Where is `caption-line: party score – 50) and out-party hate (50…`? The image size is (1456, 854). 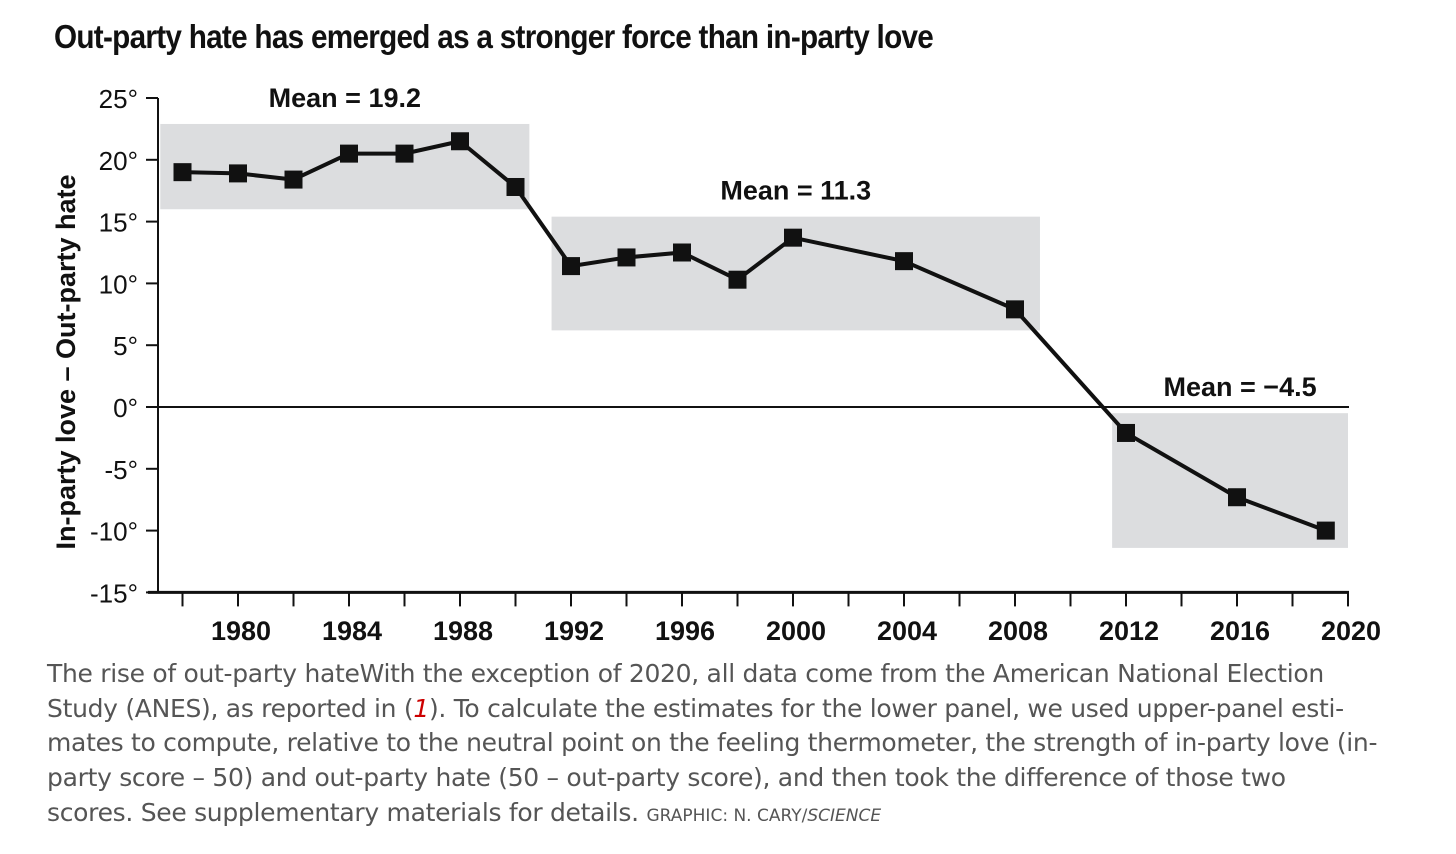 caption-line: party score – 50) and out-party hate (50… is located at coordinates (666, 778).